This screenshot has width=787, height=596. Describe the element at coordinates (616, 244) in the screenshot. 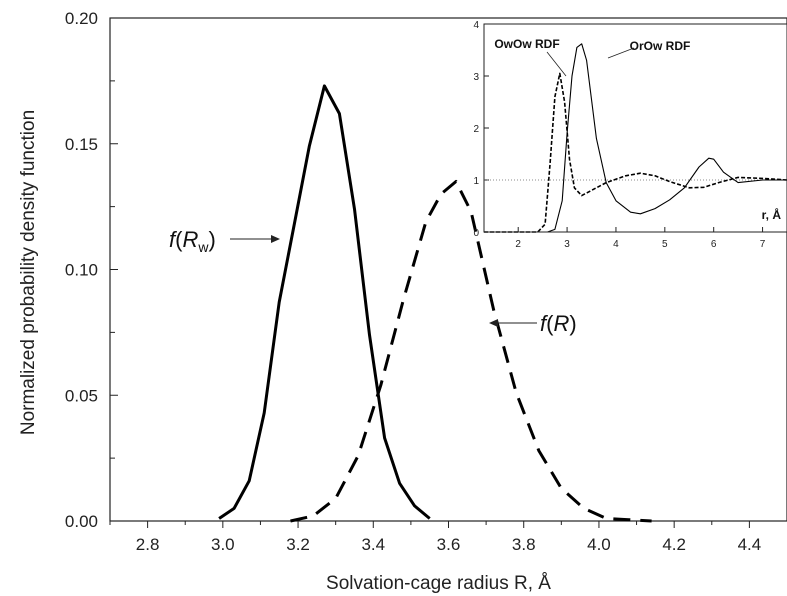

I see `inset-x-tick-label: 4` at that location.